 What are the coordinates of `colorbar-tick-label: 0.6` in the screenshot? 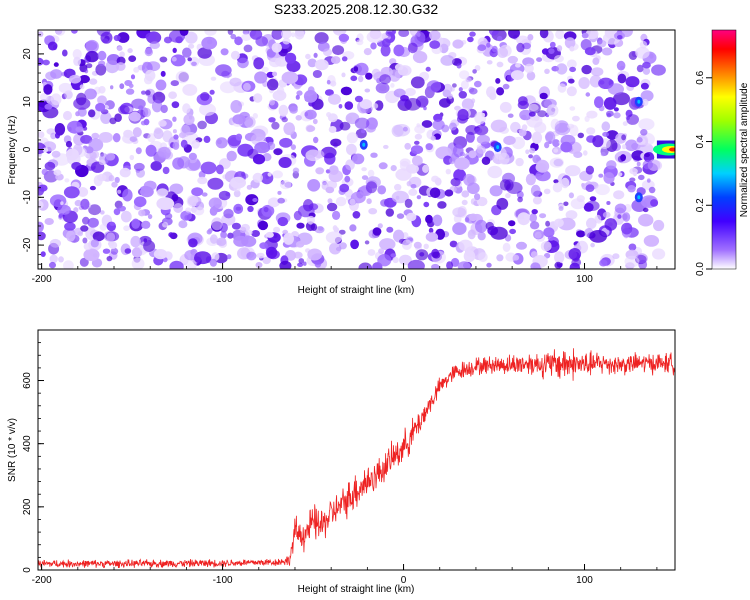 It's located at (700, 77).